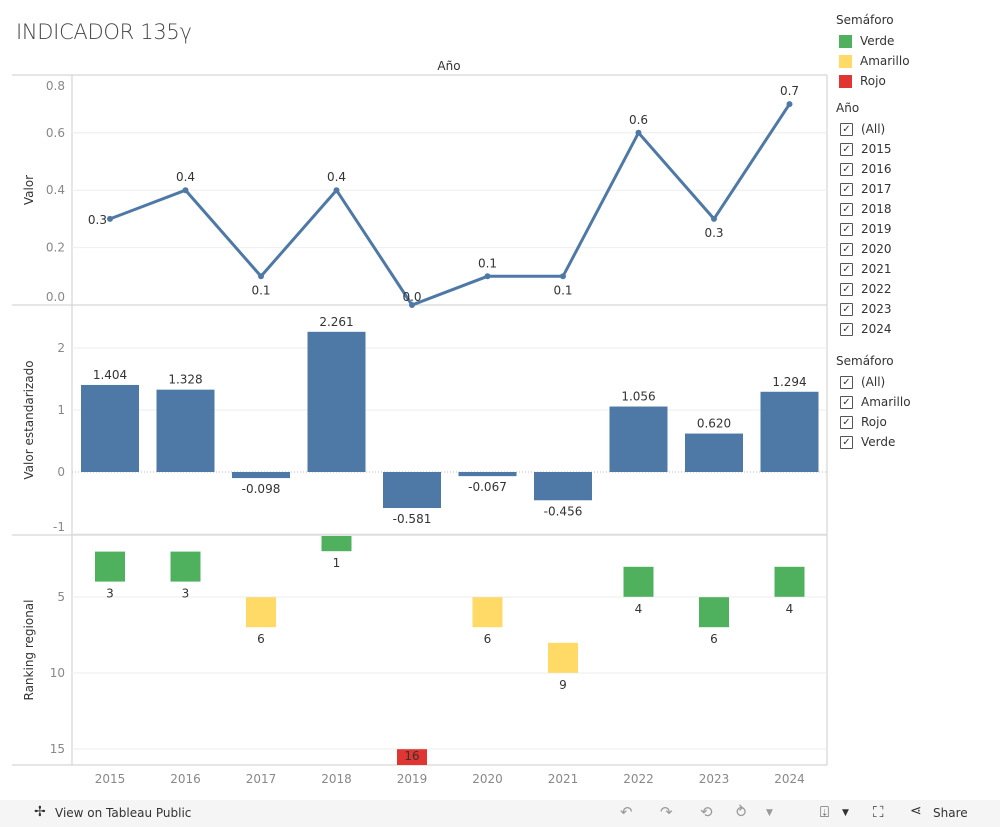 The image size is (1000, 827). I want to click on filter-option: ✓ 2017, so click(864, 189).